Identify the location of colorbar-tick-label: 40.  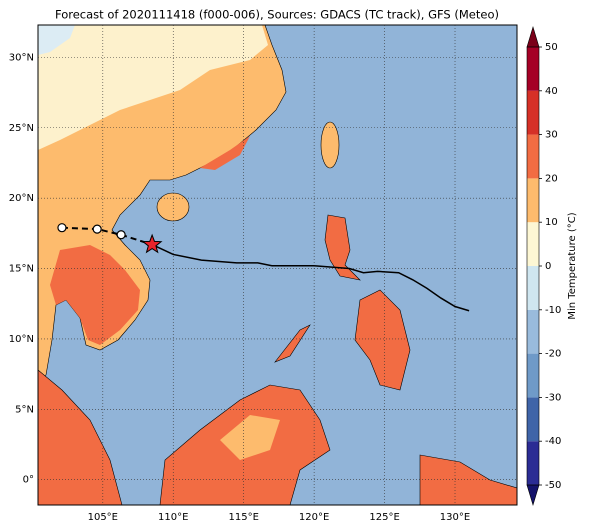
(551, 91).